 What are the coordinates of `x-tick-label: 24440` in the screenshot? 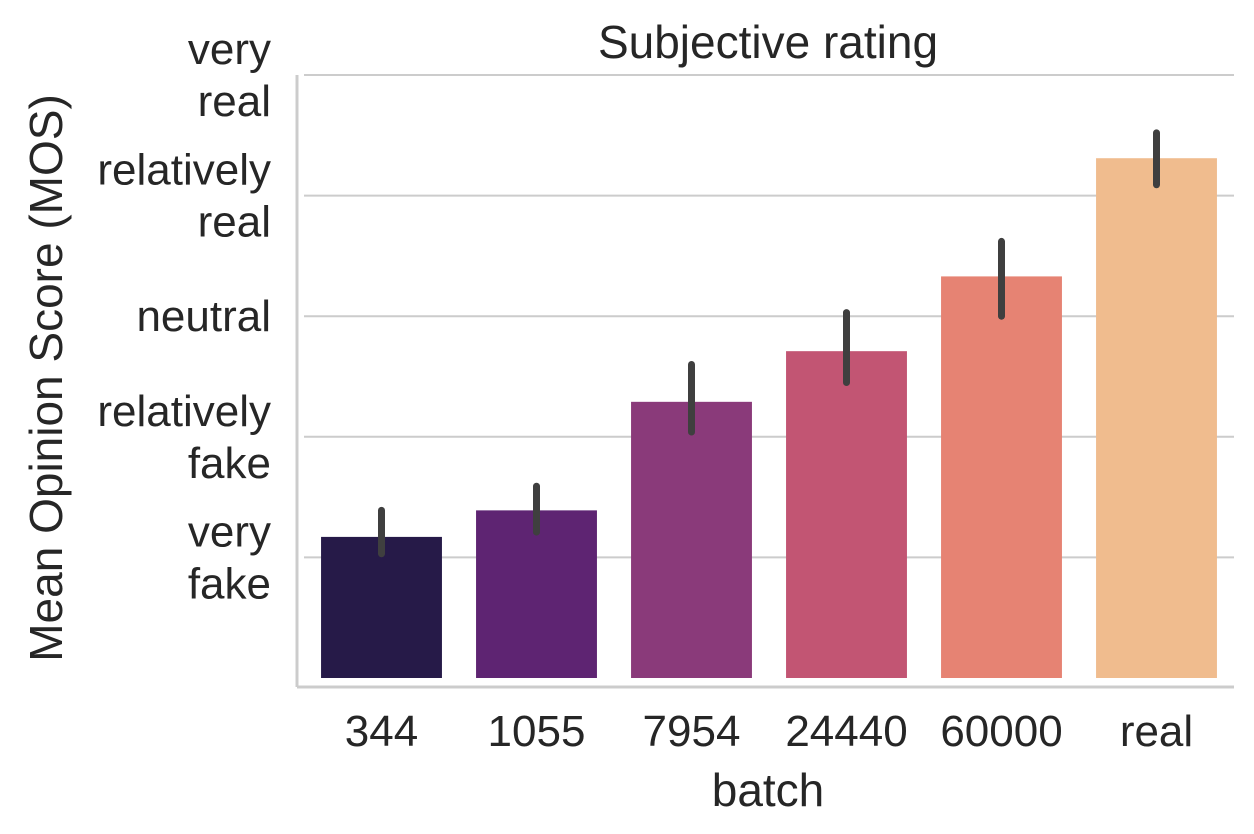 It's located at (846, 731).